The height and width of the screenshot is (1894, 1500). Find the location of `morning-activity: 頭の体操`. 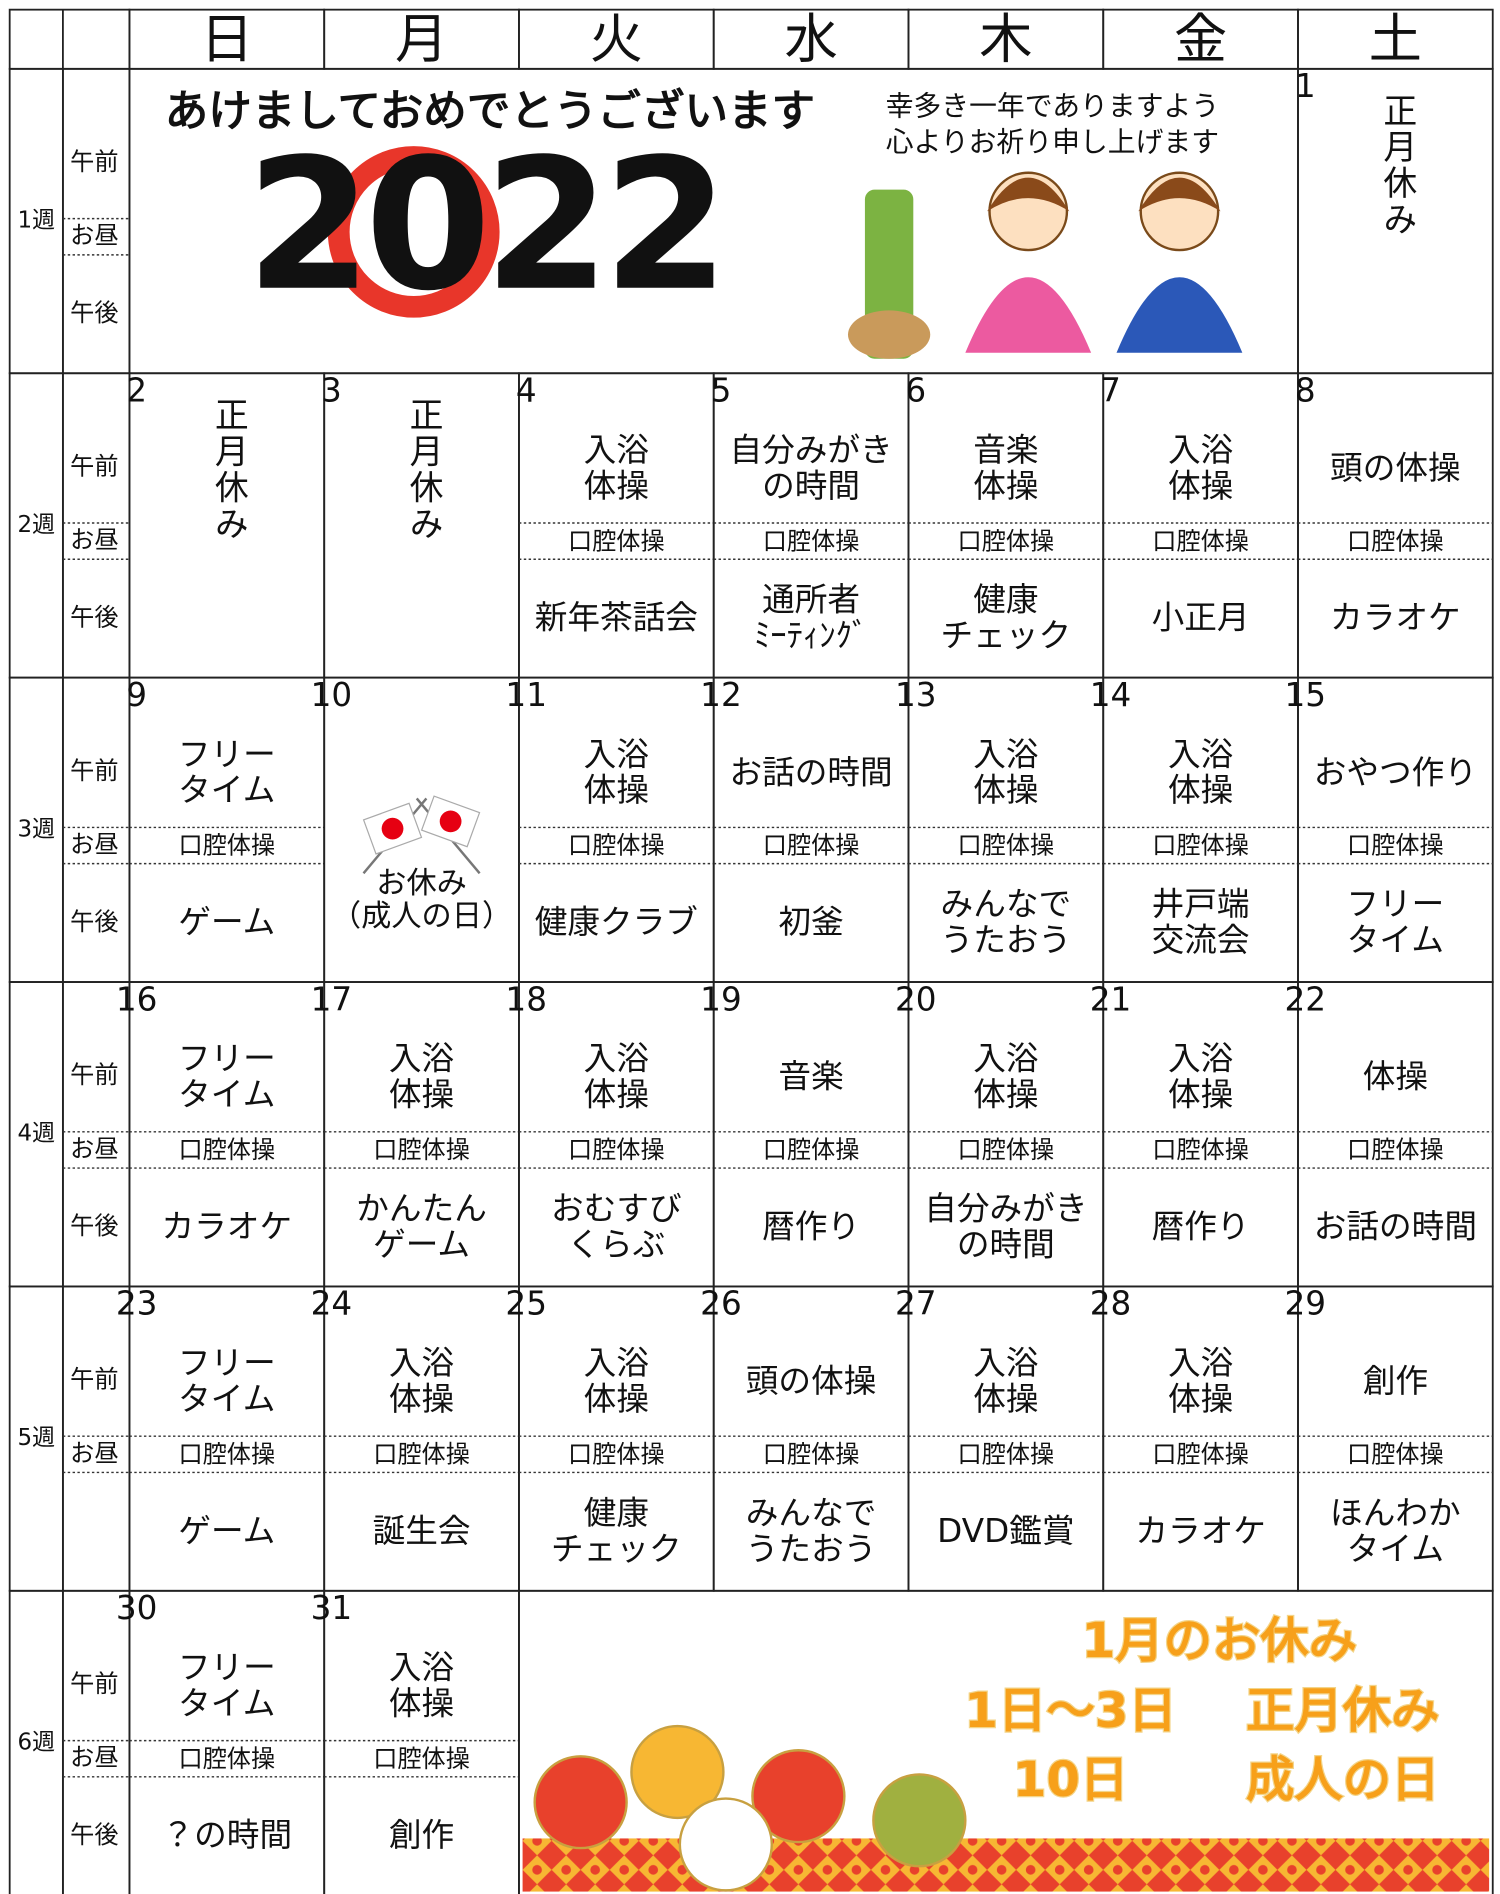

morning-activity: 頭の体操 is located at coordinates (811, 1381).